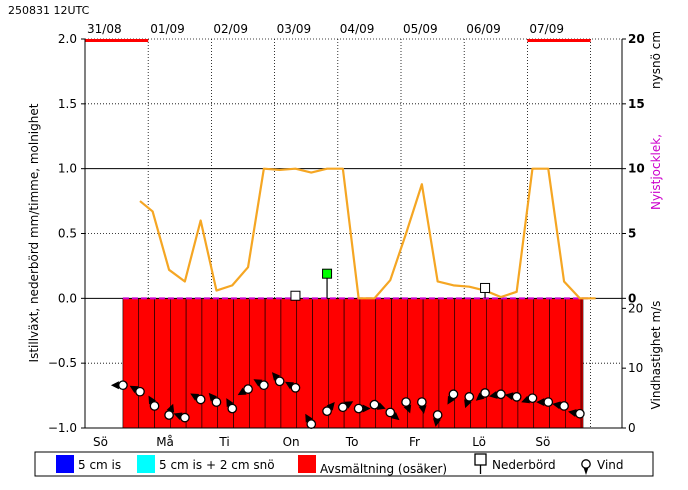 The image size is (688, 490). What do you see at coordinates (291, 442) in the screenshot?
I see `day-label: On` at bounding box center [291, 442].